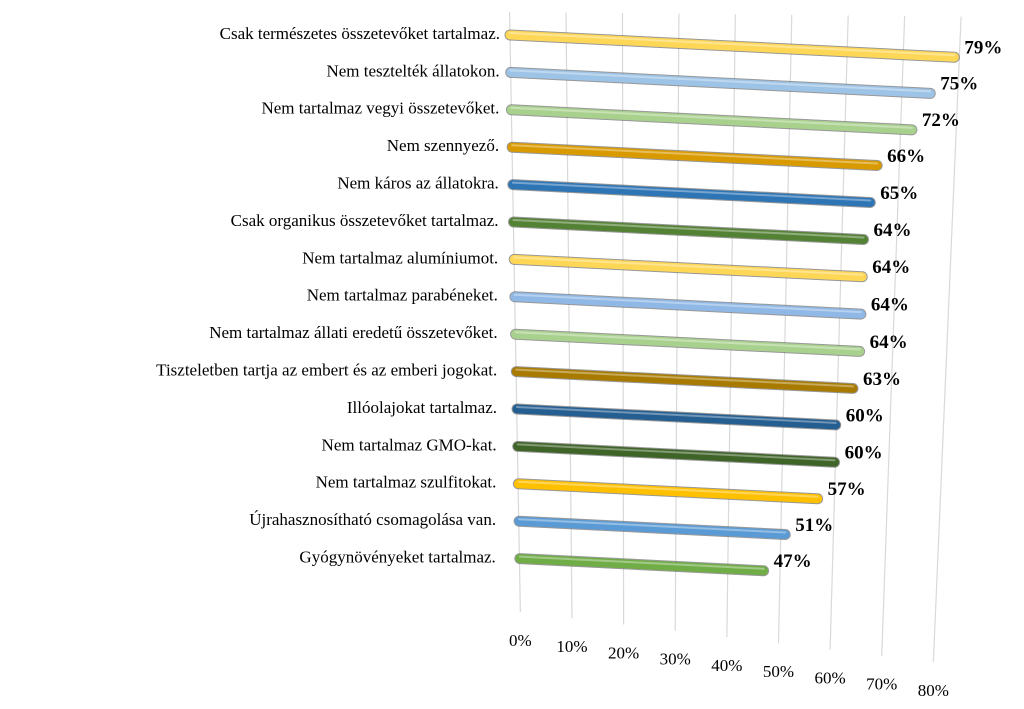 This screenshot has height=709, width=1024. I want to click on category-label: Nem káros az állatokra., so click(417, 183).